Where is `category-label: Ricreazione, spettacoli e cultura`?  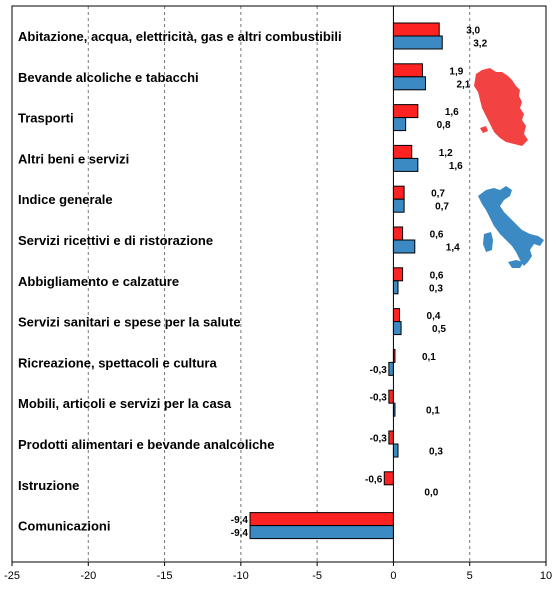
category-label: Ricreazione, spettacoli e cultura is located at coordinates (117, 362).